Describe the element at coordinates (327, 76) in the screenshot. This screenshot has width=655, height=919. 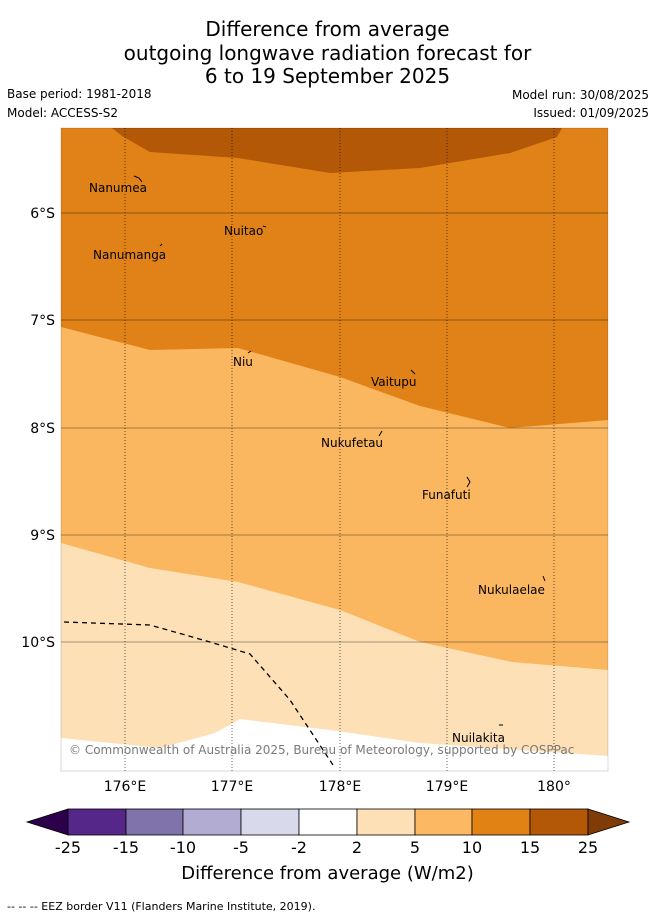
I see `title-line-3: 6 to 19 September 2025` at that location.